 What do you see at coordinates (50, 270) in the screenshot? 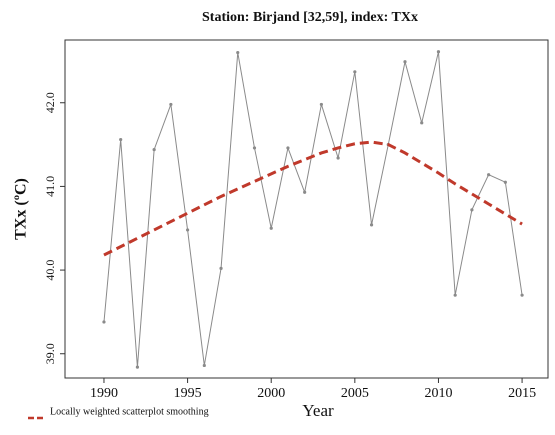
I see `y-tick-label: 40.0` at bounding box center [50, 270].